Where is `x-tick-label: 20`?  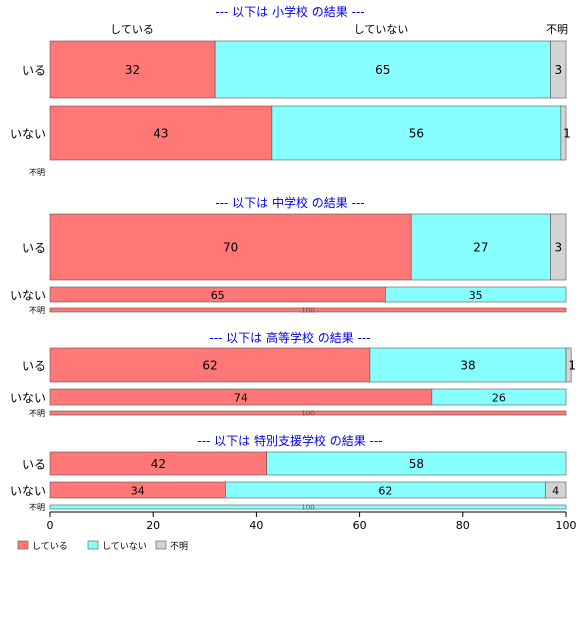 x-tick-label: 20 is located at coordinates (153, 525).